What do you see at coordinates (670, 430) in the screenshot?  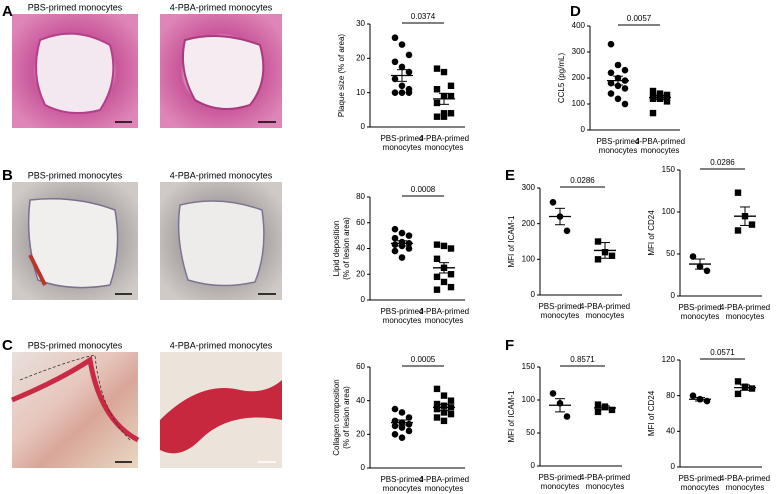 I see `y-tick-label: 40` at bounding box center [670, 430].